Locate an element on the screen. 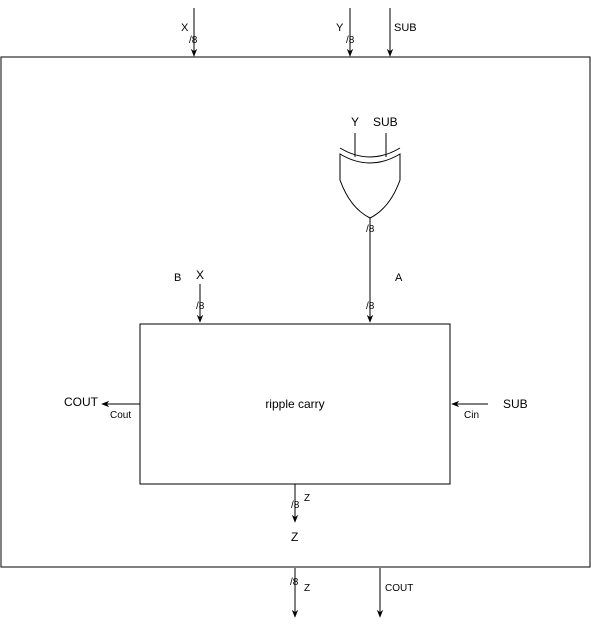  ripple-carry-box is located at coordinates (295, 404).